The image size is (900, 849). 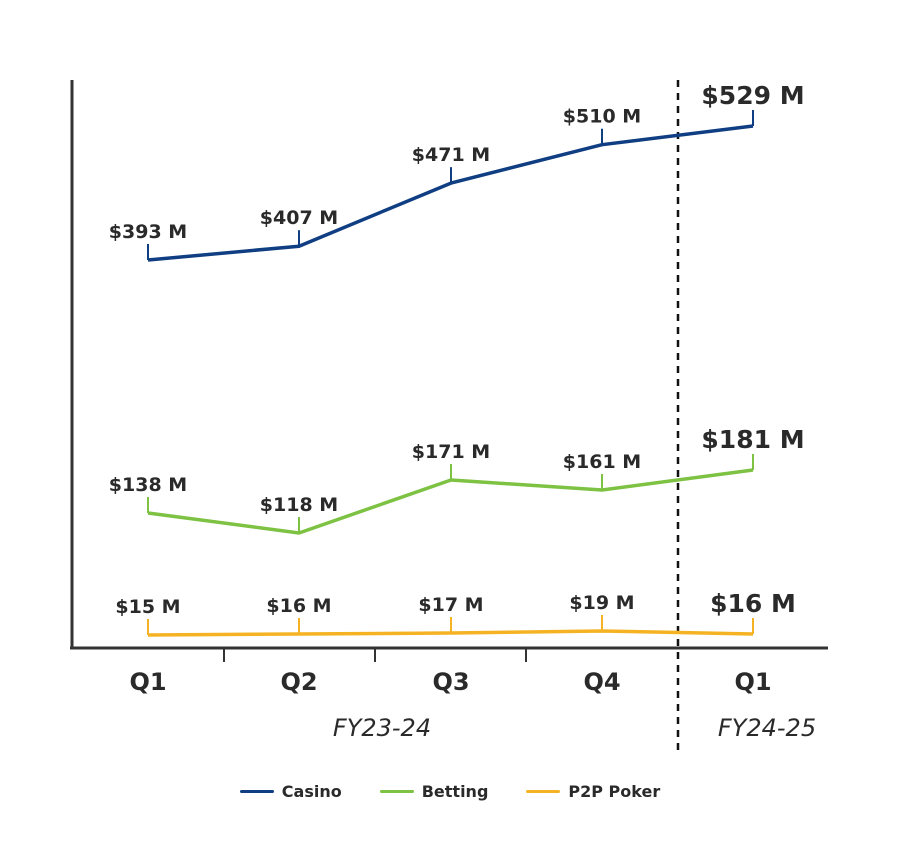 I want to click on data-label: $17 M, so click(x=450, y=605).